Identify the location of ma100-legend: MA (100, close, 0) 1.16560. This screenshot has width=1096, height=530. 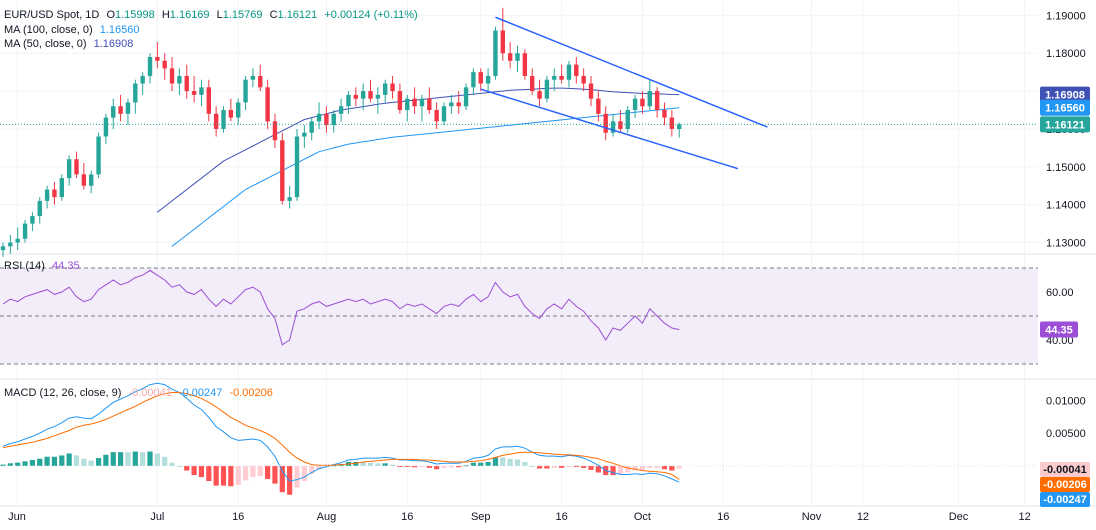
(73, 30).